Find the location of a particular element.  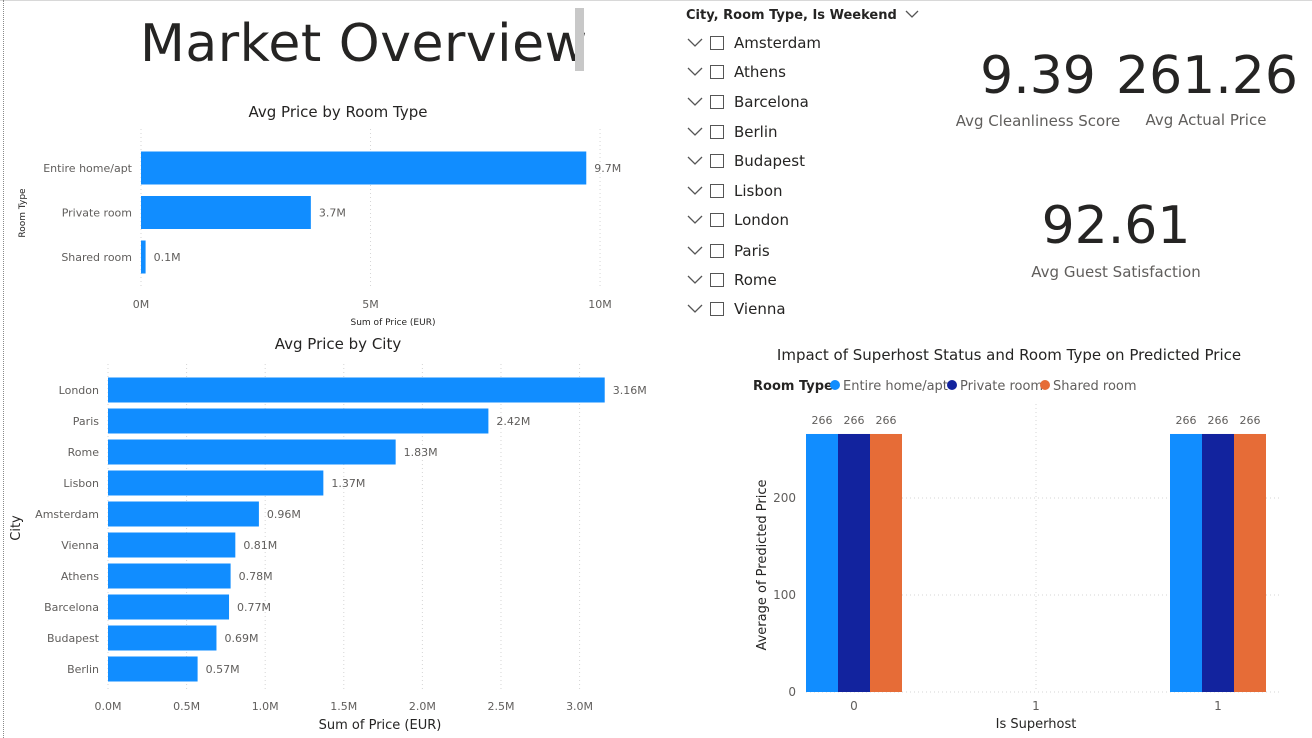

legend-title: Room Type is located at coordinates (793, 386).